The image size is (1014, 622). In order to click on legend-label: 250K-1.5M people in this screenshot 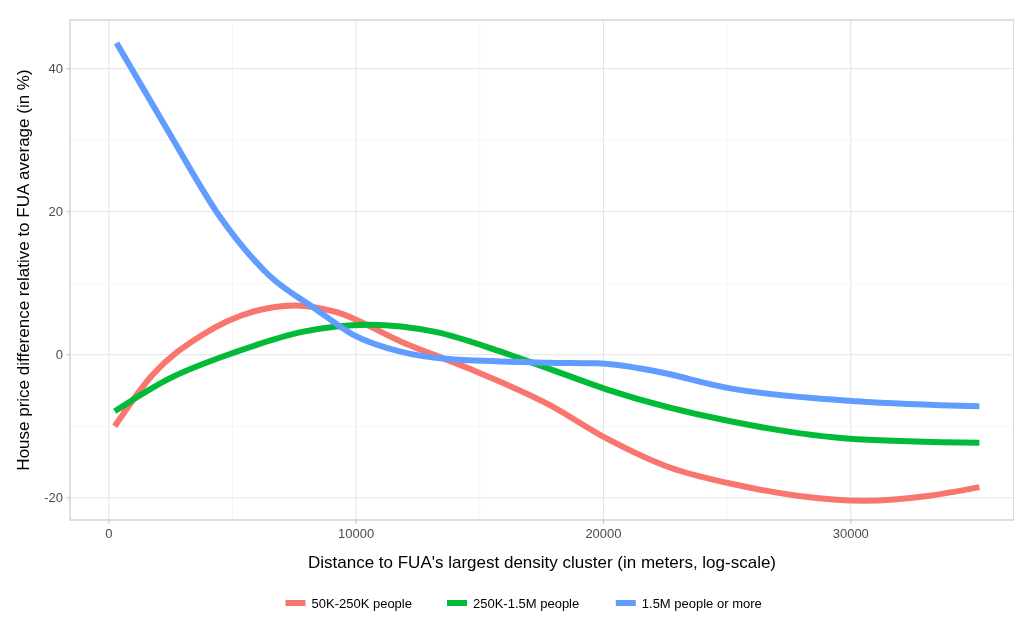, I will do `click(526, 603)`.